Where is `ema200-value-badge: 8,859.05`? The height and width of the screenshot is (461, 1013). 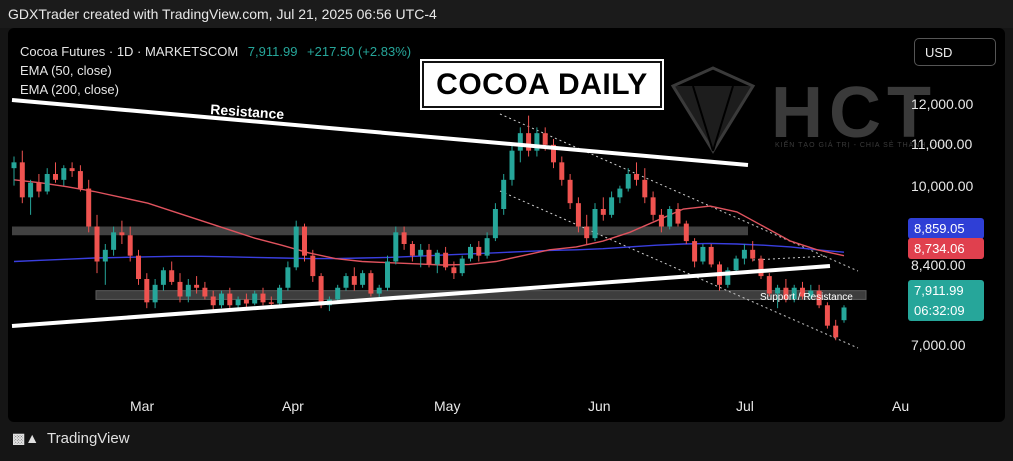 ema200-value-badge: 8,859.05 is located at coordinates (946, 228).